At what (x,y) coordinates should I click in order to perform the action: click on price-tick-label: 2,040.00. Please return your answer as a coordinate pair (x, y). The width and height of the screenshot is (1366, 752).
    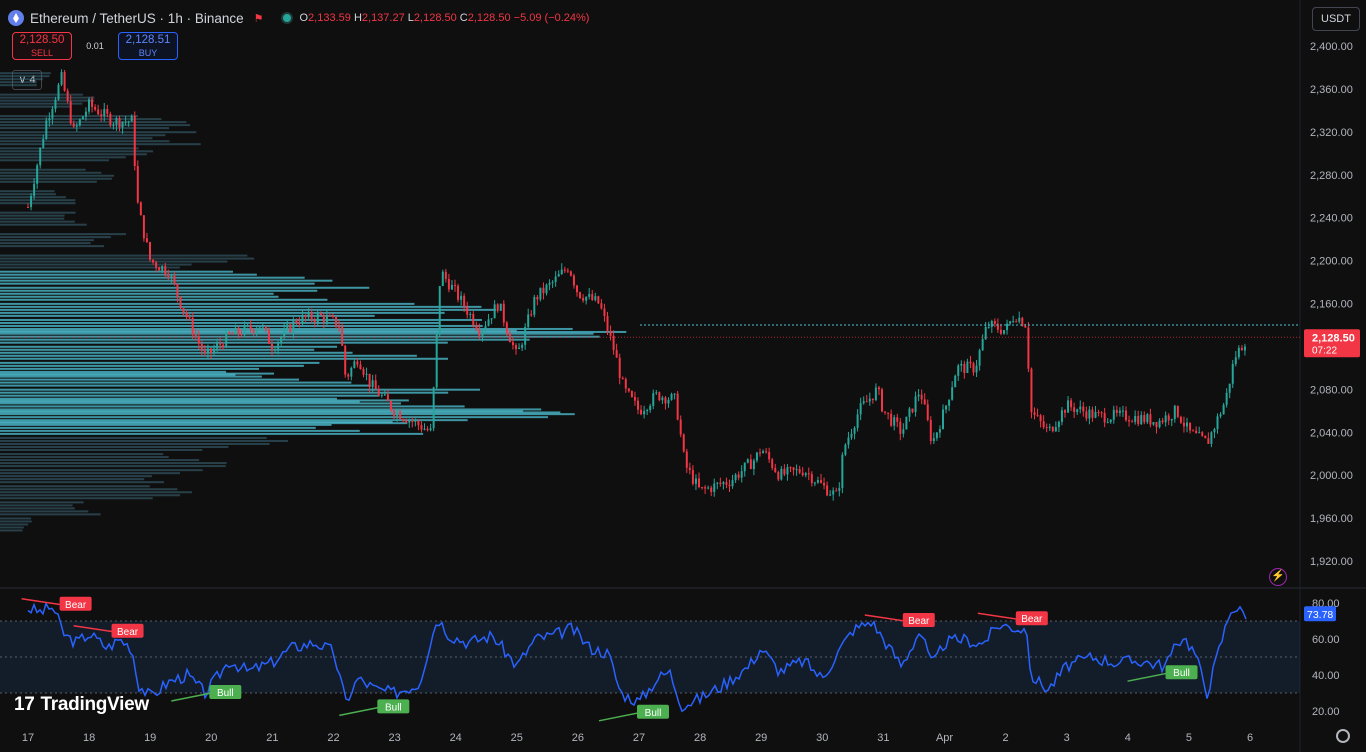
    Looking at the image, I should click on (1331, 433).